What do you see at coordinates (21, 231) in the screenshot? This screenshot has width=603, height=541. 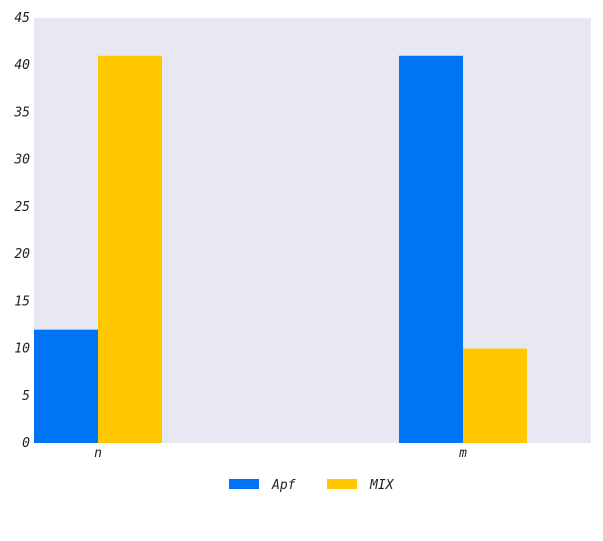 I see `y-axis-ticks: 0 5 10 15 20 25 30 35 40 45` at bounding box center [21, 231].